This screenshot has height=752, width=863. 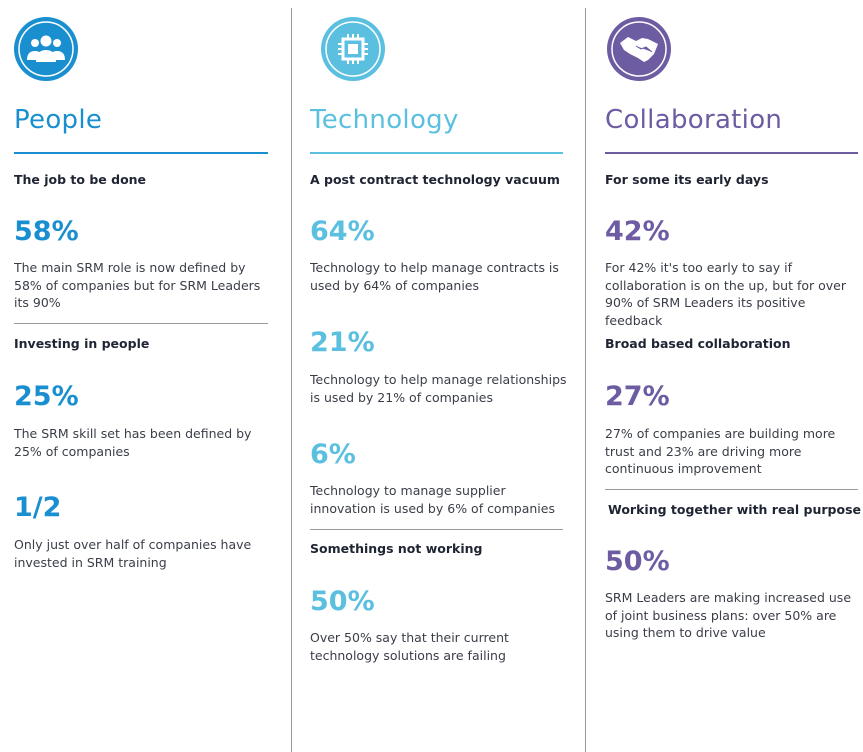 I want to click on column-title: People, so click(x=58, y=120).